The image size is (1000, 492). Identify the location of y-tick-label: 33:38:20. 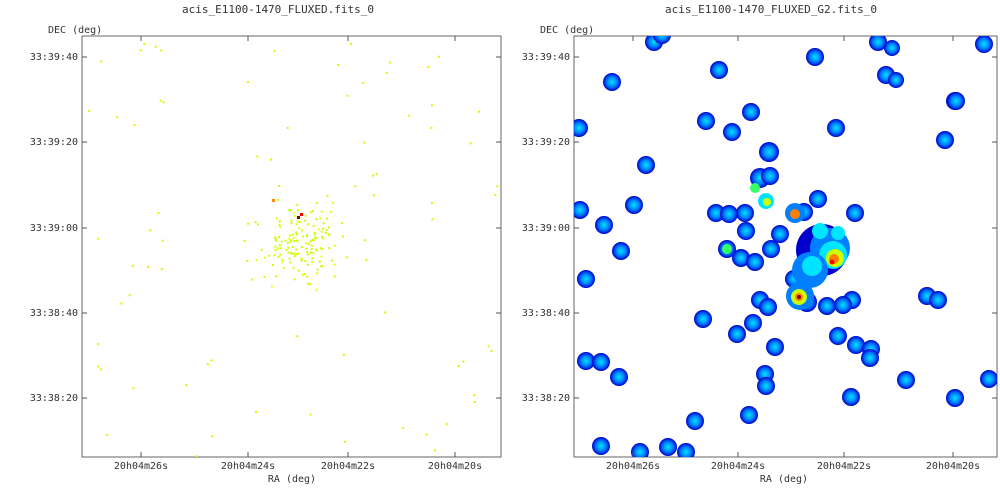
(546, 398).